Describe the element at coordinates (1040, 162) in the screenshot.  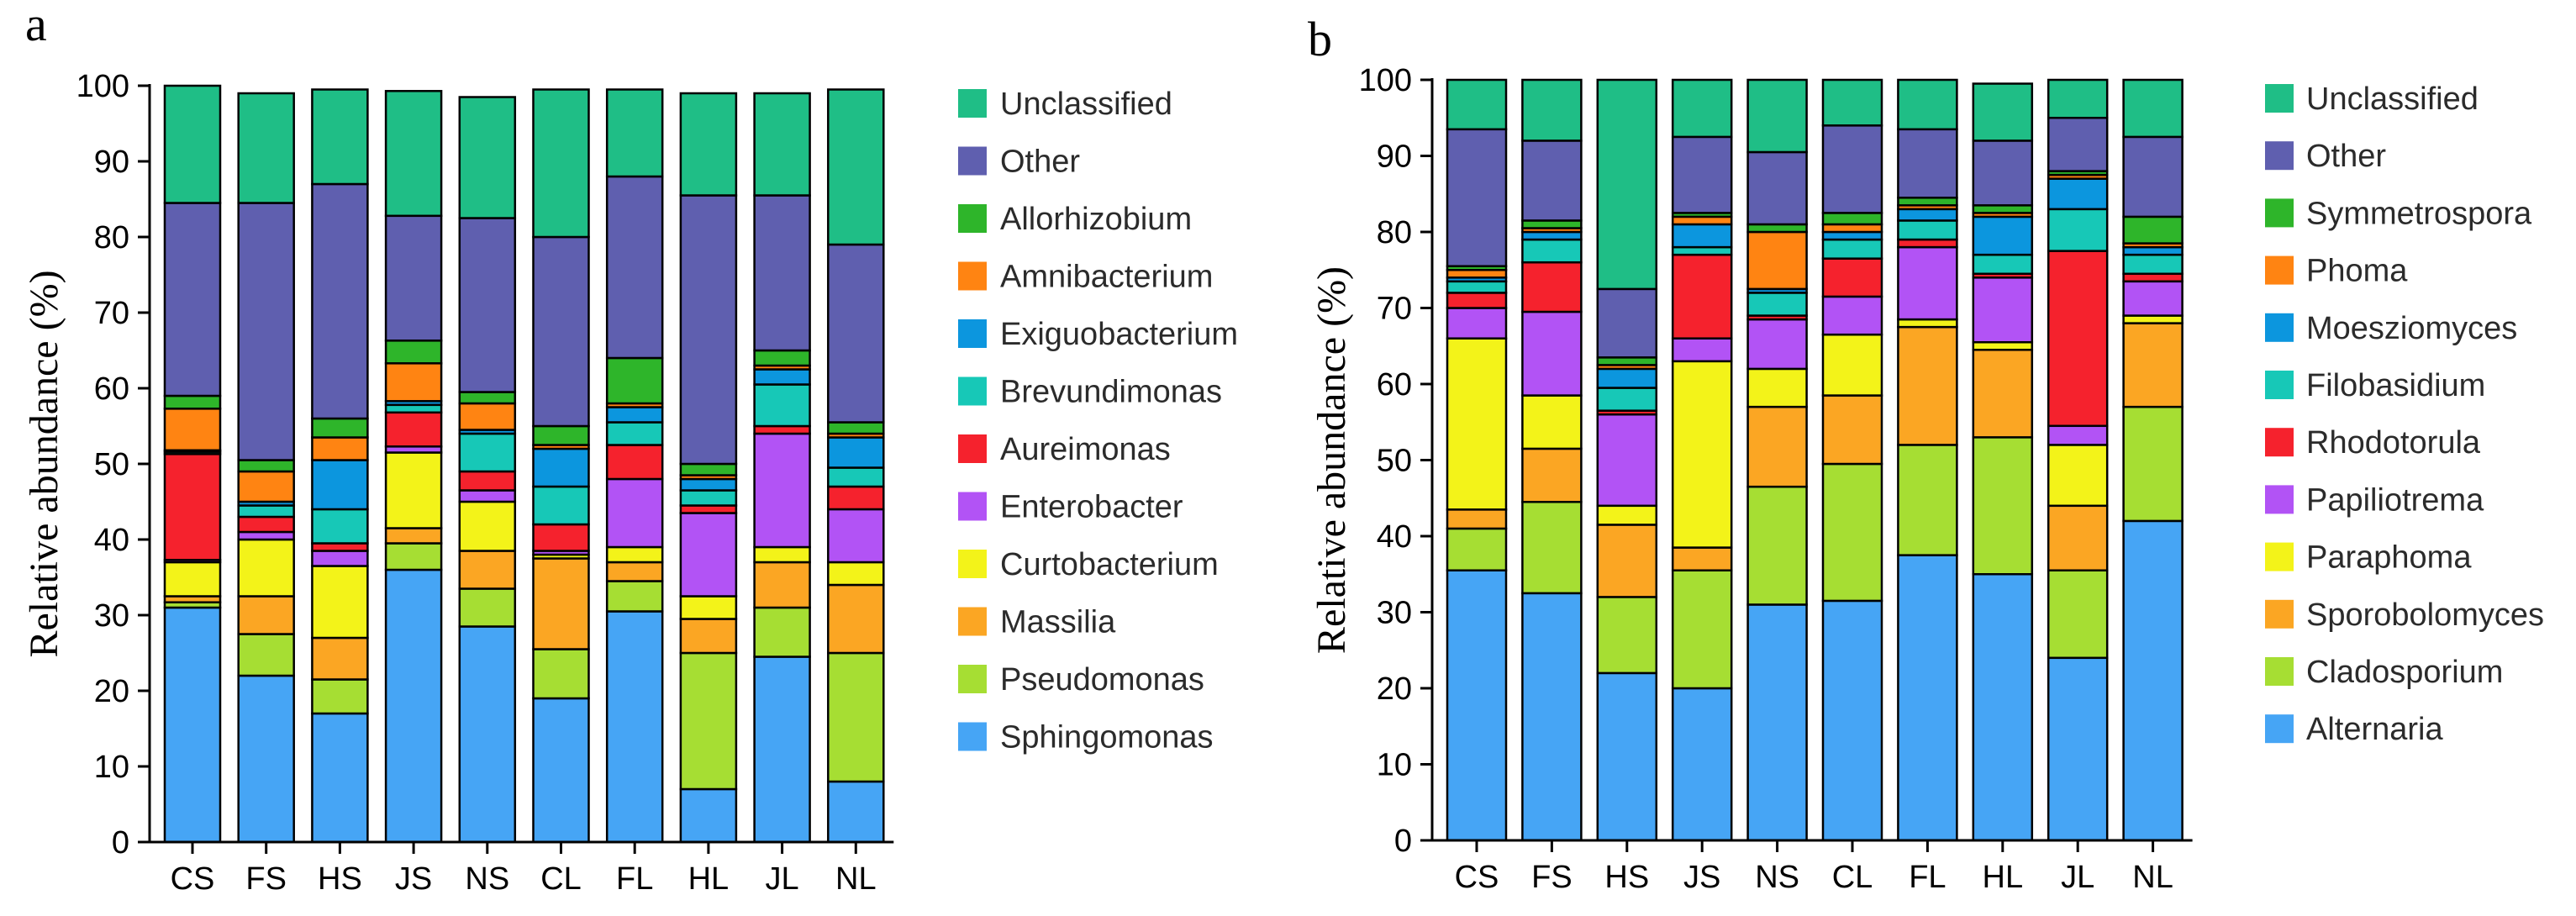
I see `legend-label-other: Other` at that location.